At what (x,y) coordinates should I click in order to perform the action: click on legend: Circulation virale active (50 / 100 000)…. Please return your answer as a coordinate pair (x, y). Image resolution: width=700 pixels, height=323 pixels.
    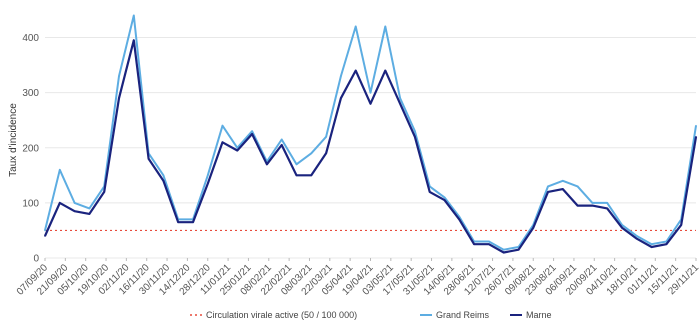
    Looking at the image, I should click on (371, 315).